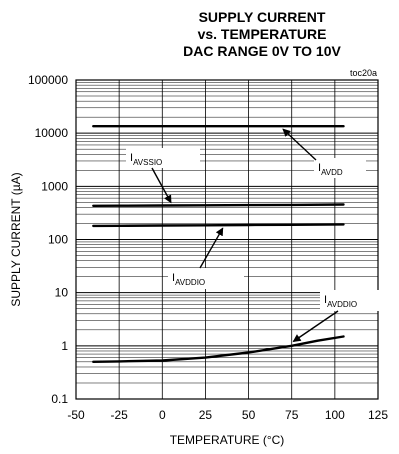  Describe the element at coordinates (48, 80) in the screenshot. I see `y-tick-label: 100000` at that location.